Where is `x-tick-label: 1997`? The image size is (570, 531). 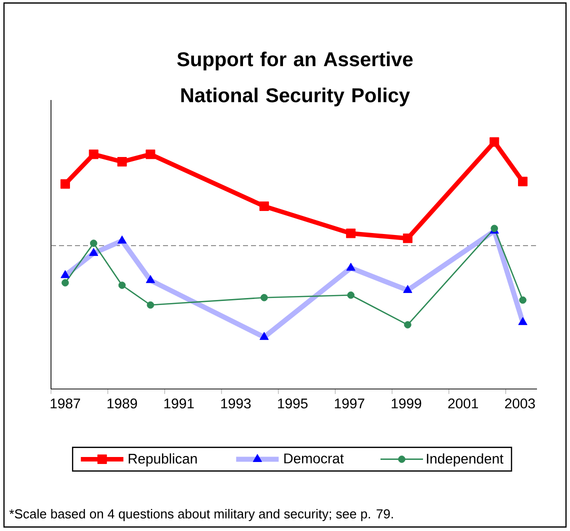
x-tick-label: 1997 is located at coordinates (349, 403).